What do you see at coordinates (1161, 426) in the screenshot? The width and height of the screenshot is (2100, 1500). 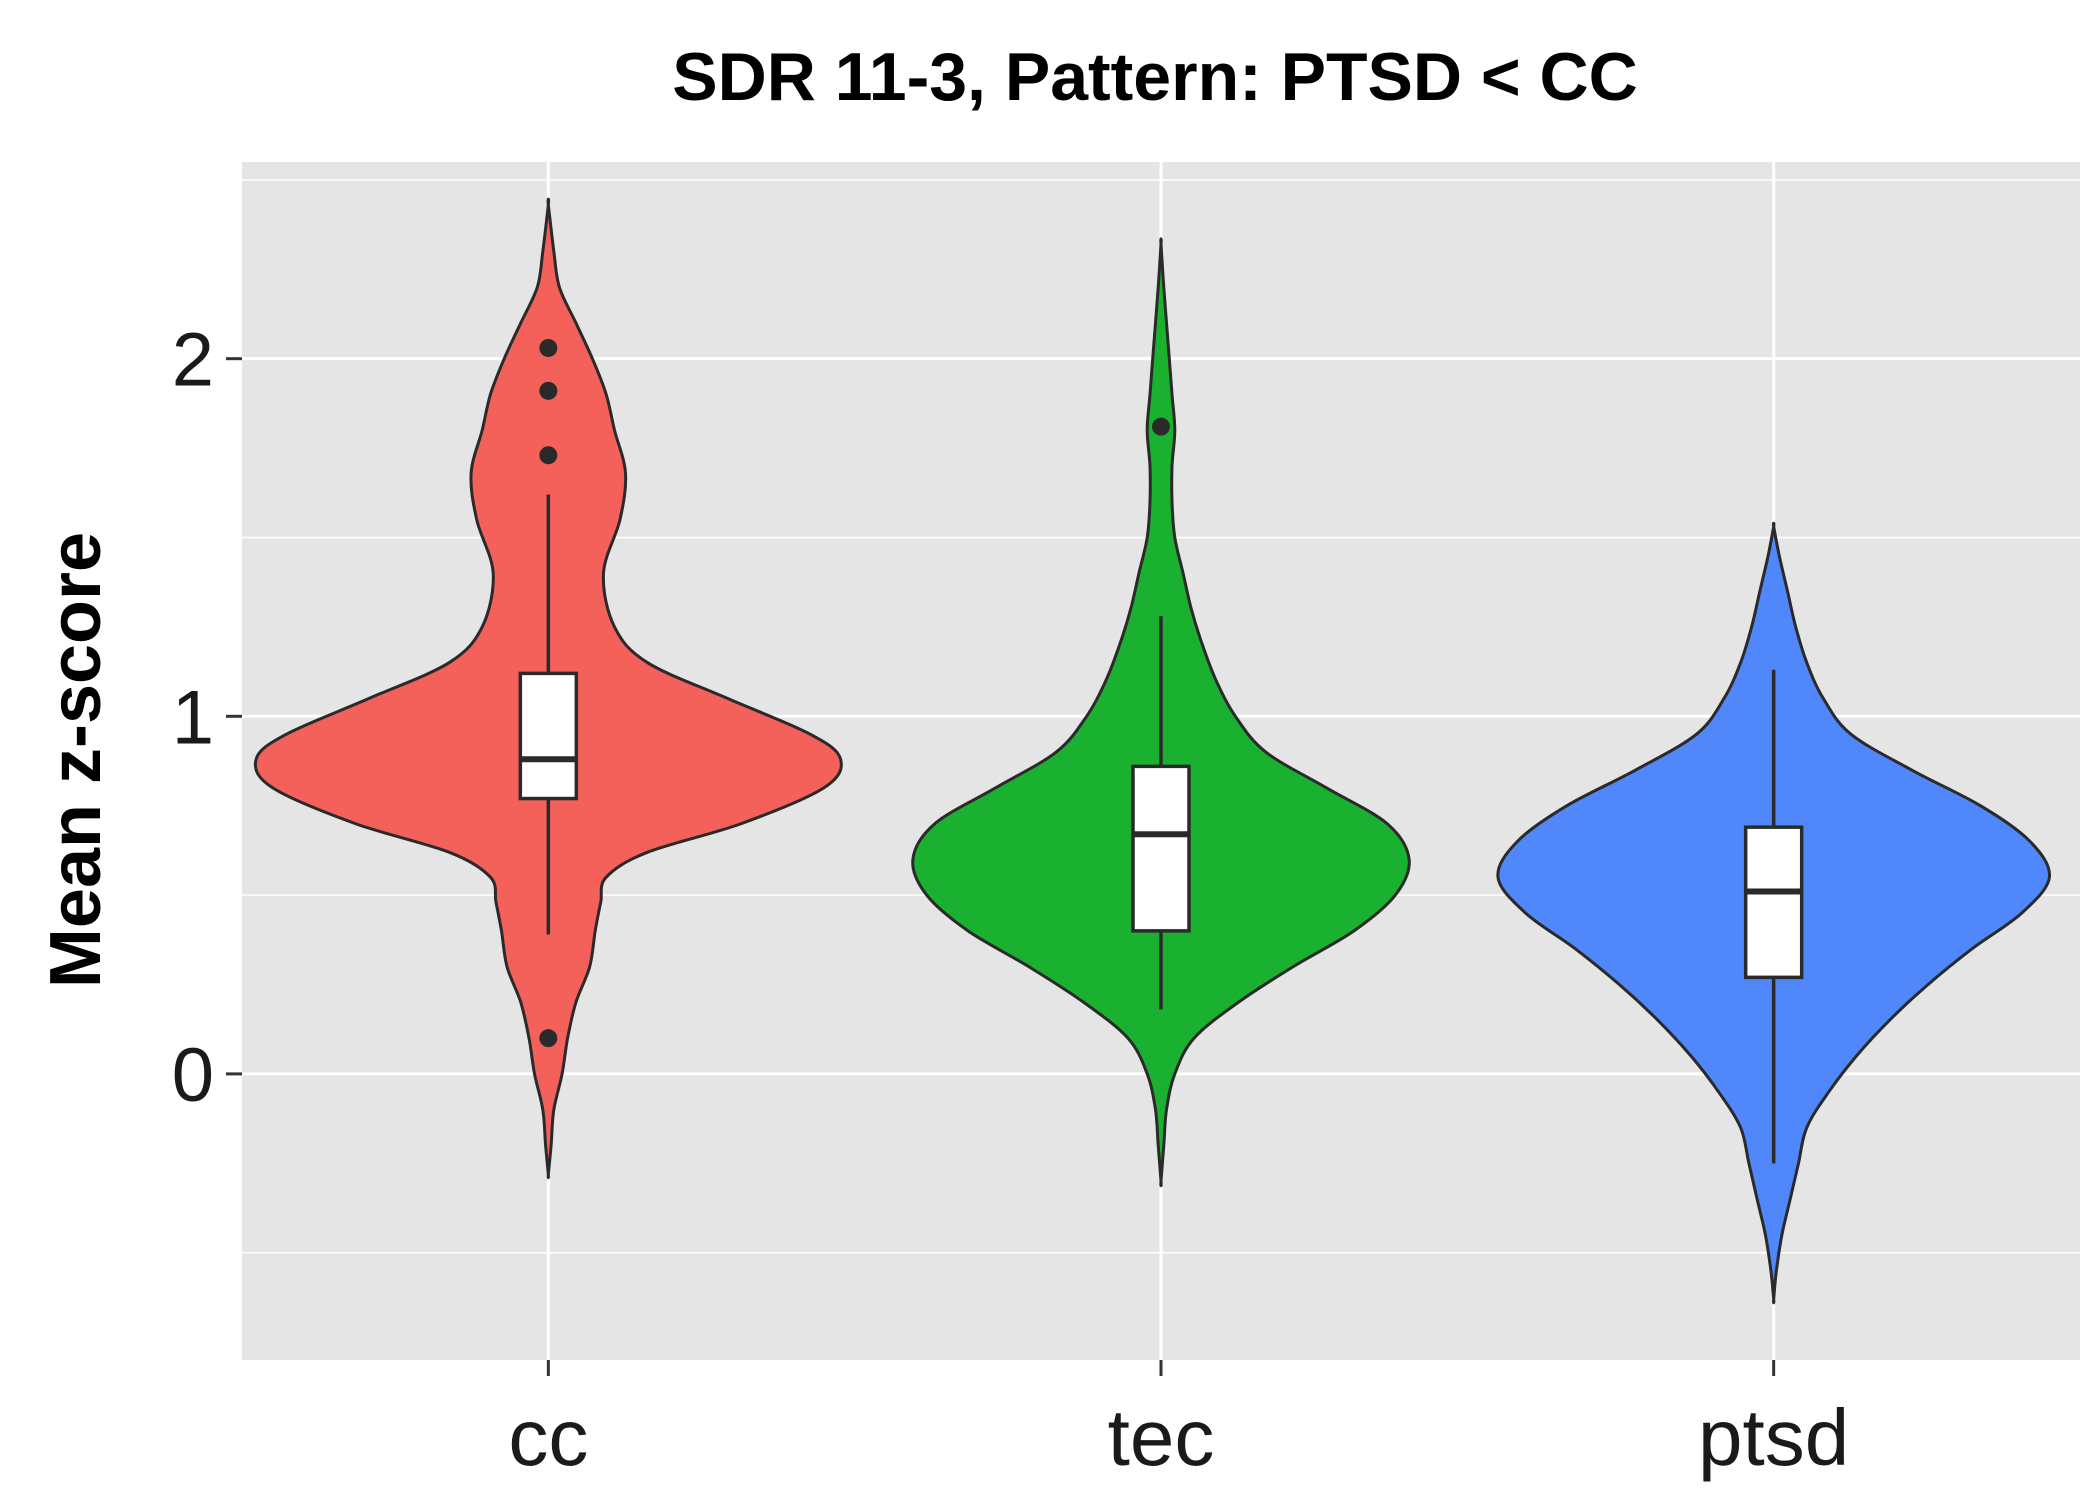 I see `outlier-point-tec` at bounding box center [1161, 426].